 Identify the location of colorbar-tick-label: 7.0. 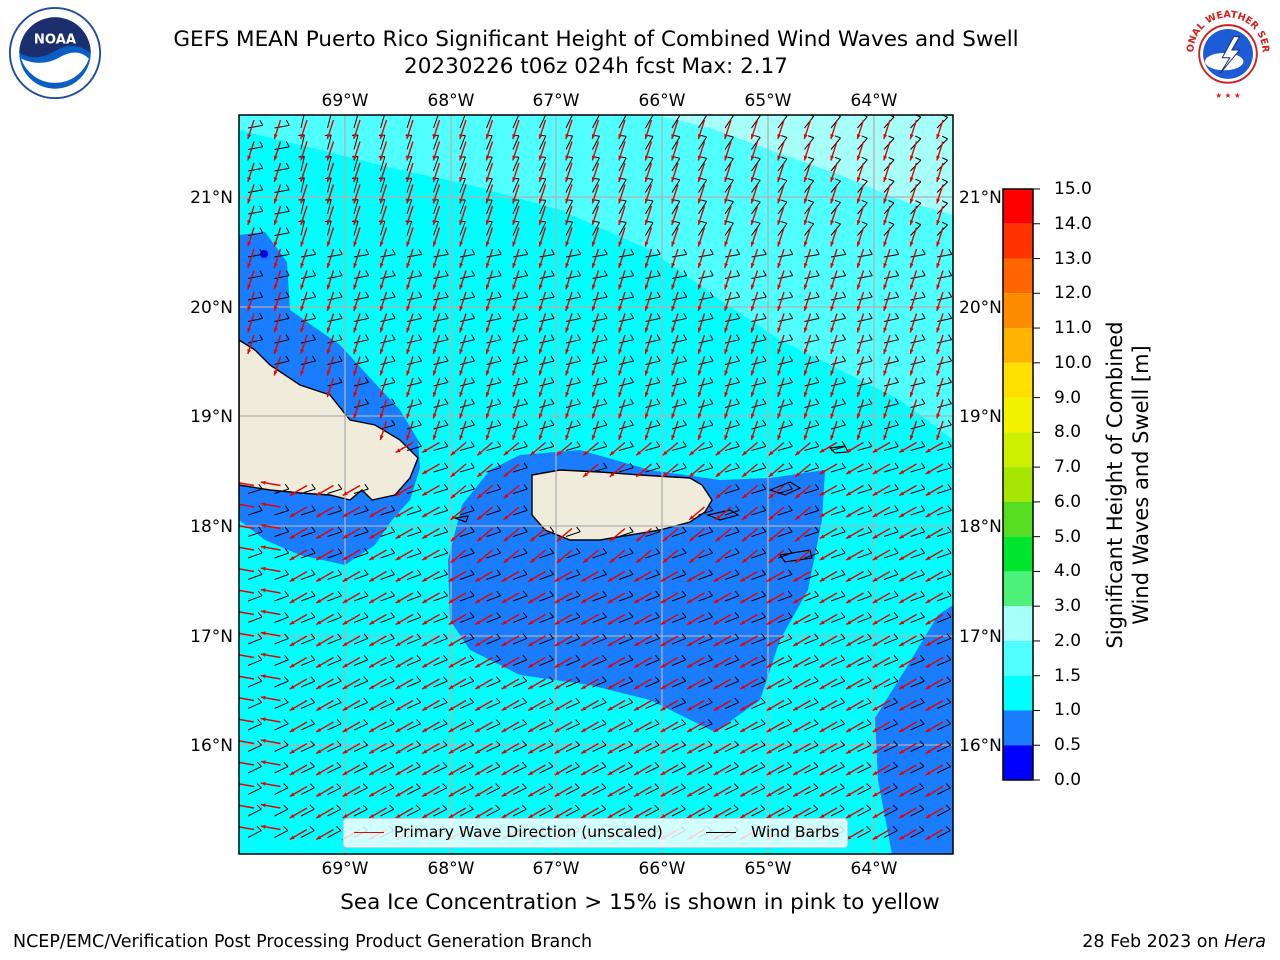
(1068, 467).